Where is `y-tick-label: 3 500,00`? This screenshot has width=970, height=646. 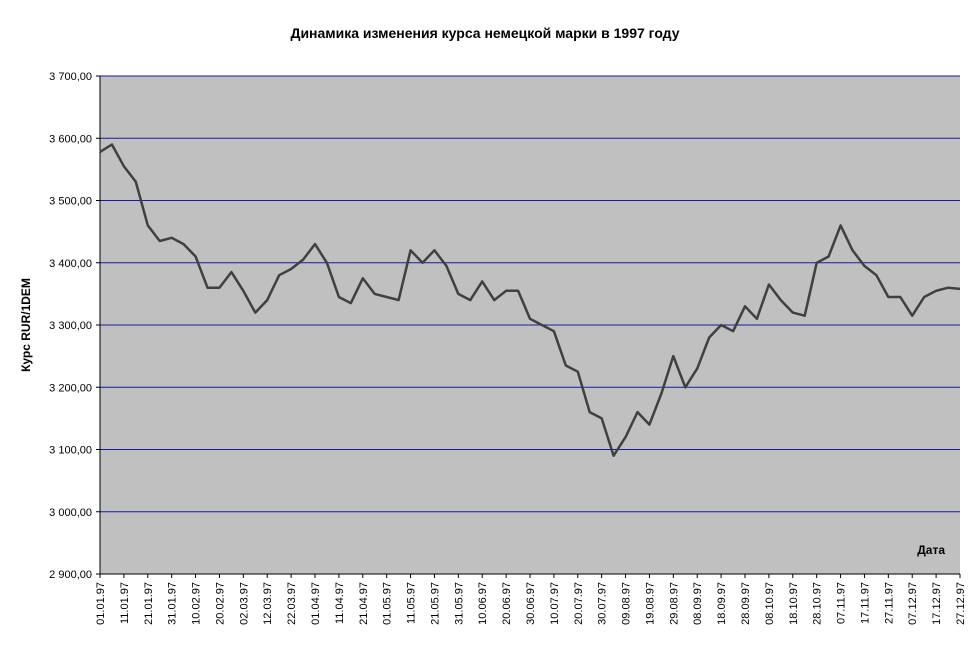
y-tick-label: 3 500,00 is located at coordinates (70, 202).